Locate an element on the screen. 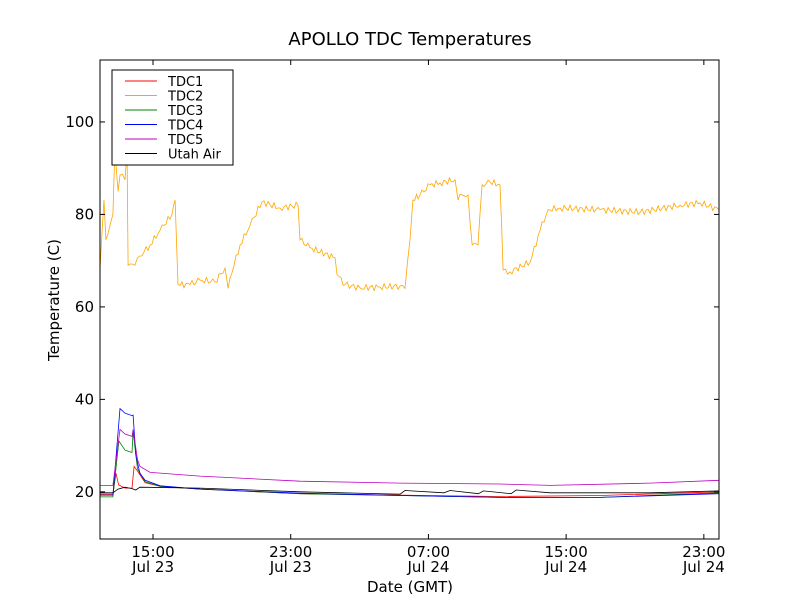  x-axis-label: Date (GMT) is located at coordinates (410, 587).